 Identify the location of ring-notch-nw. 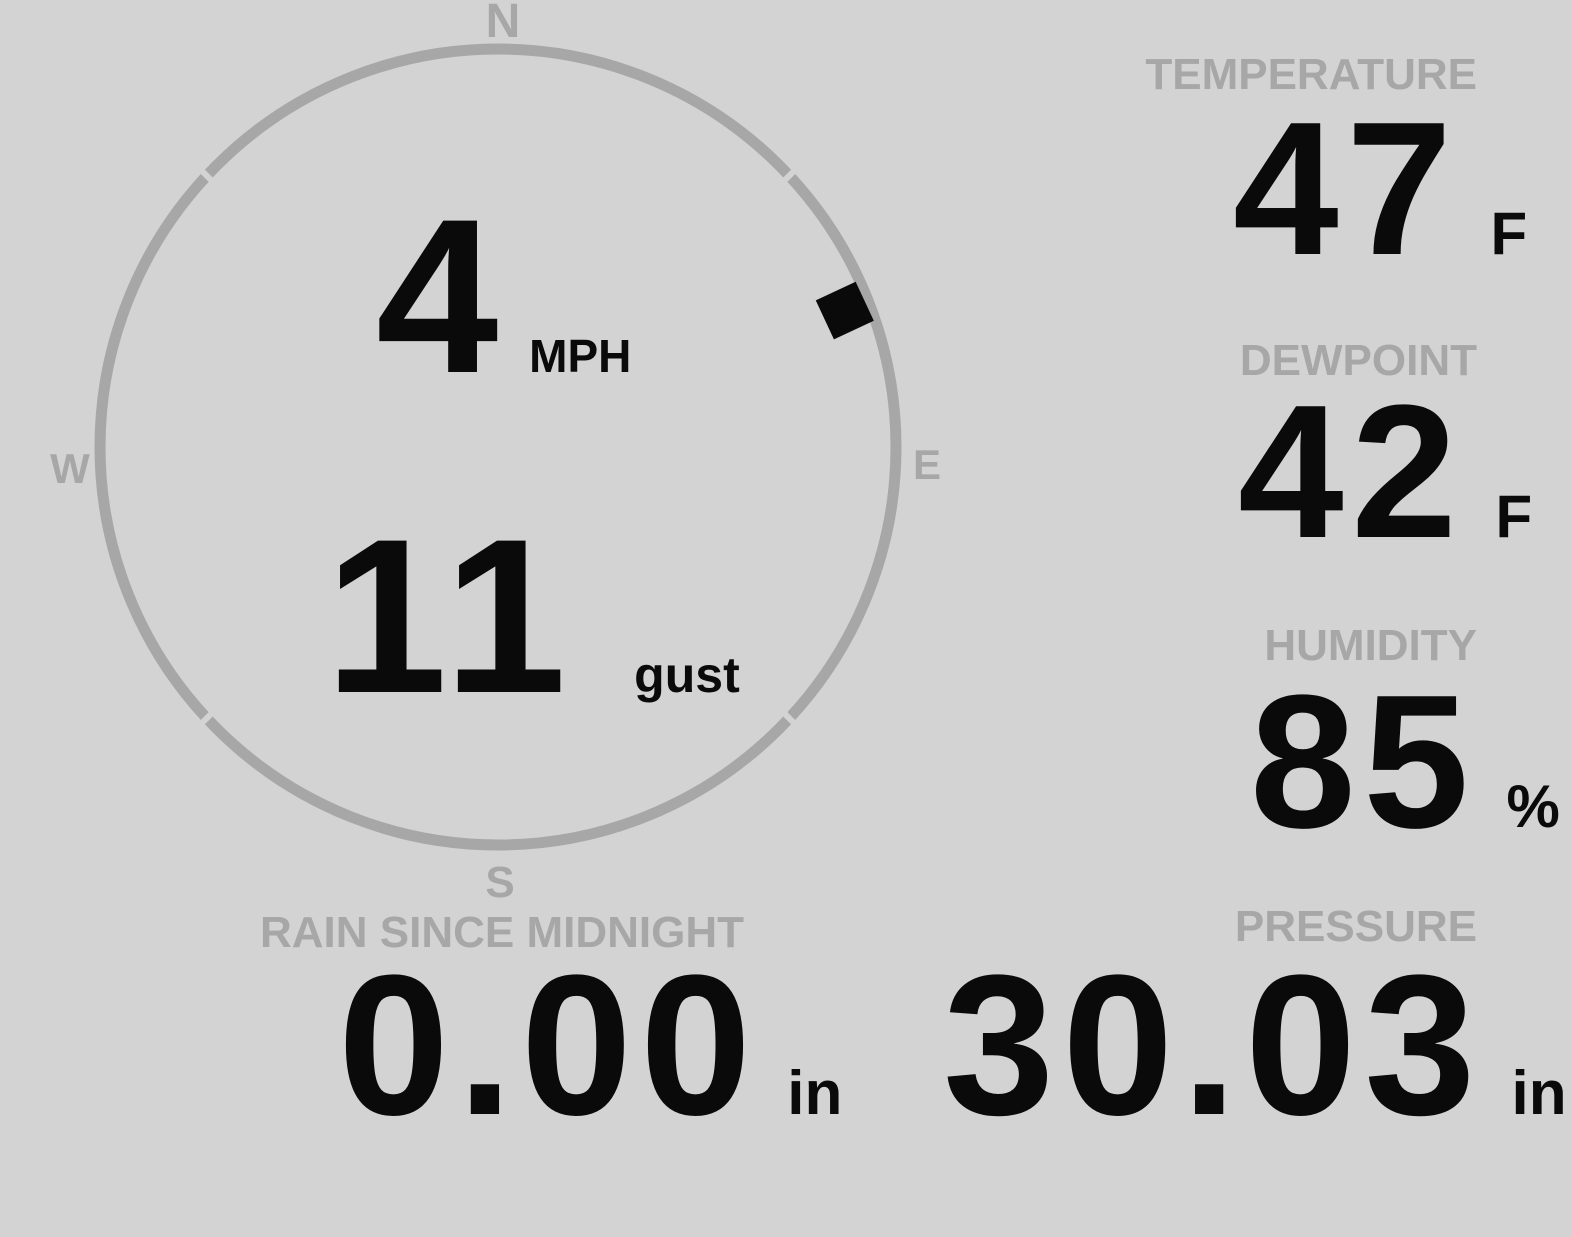
(207, 176).